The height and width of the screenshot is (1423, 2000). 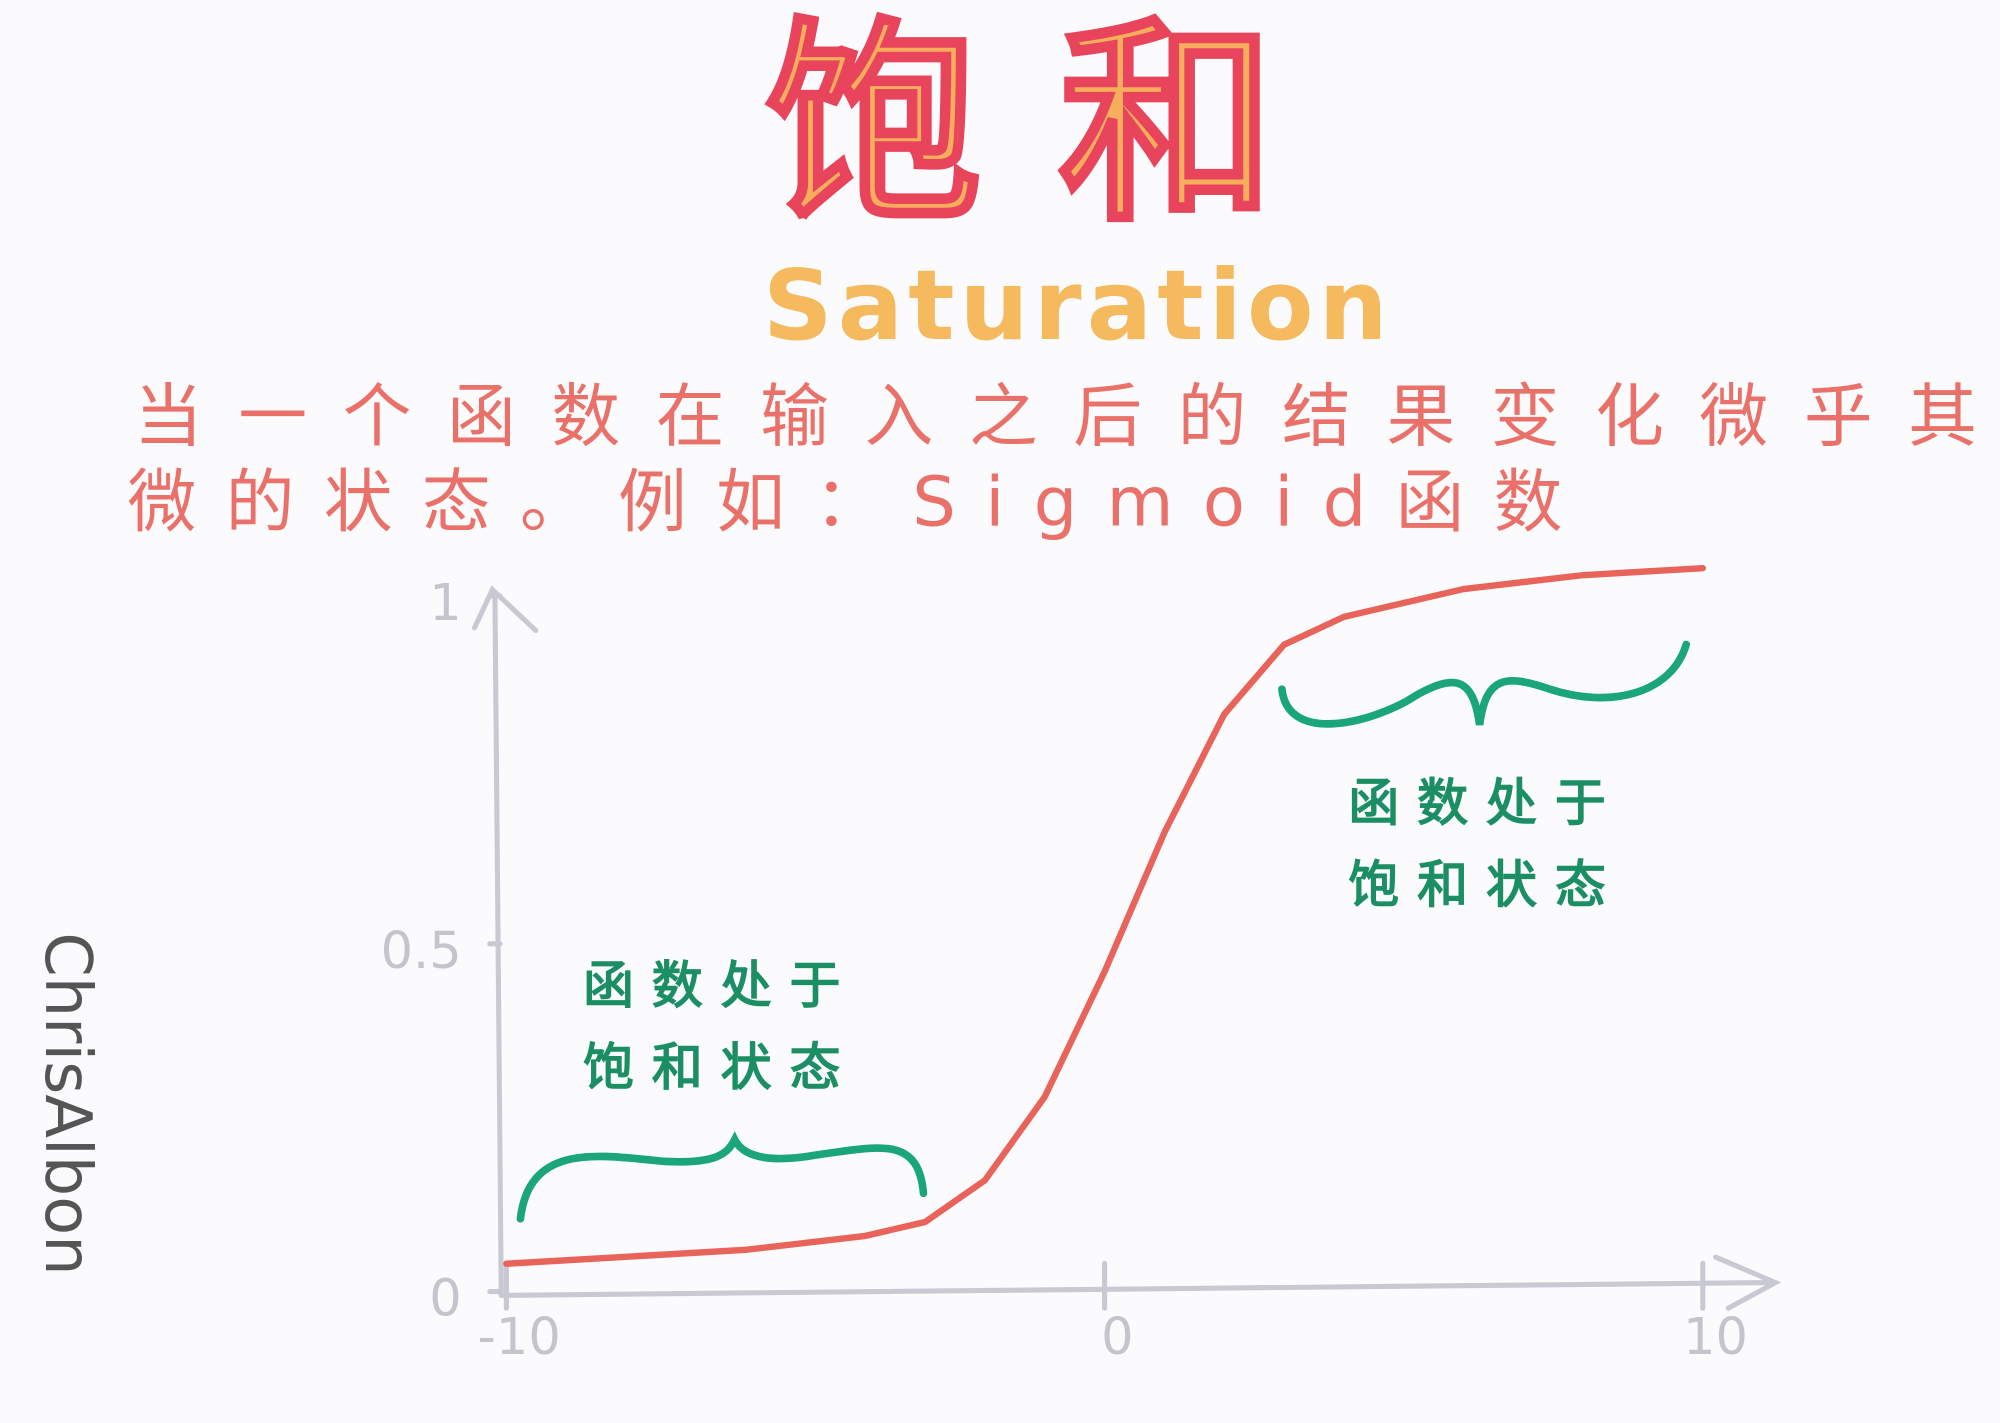 I want to click on description-line: 当一个函数在输入之后的结果变化微乎其, so click(x=1055, y=417).